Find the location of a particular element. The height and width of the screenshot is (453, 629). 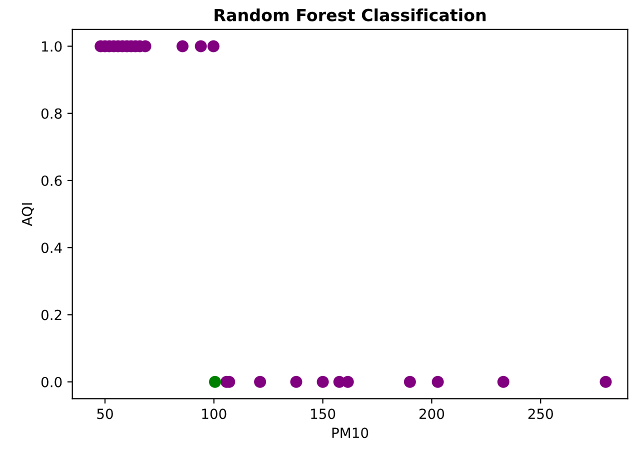

x-tick-label: 250 is located at coordinates (540, 414).